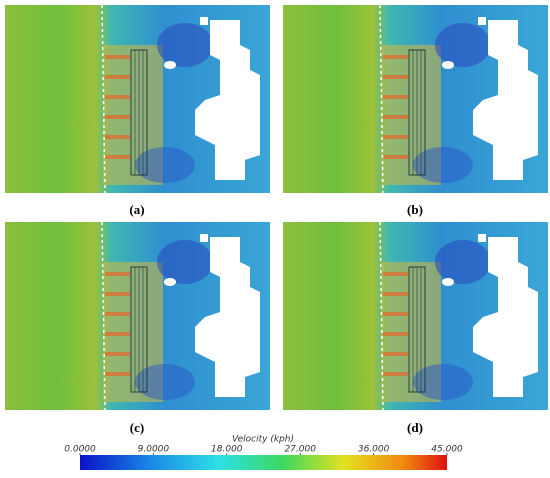 The width and height of the screenshot is (550, 478). What do you see at coordinates (263, 462) in the screenshot?
I see `colorbar` at bounding box center [263, 462].